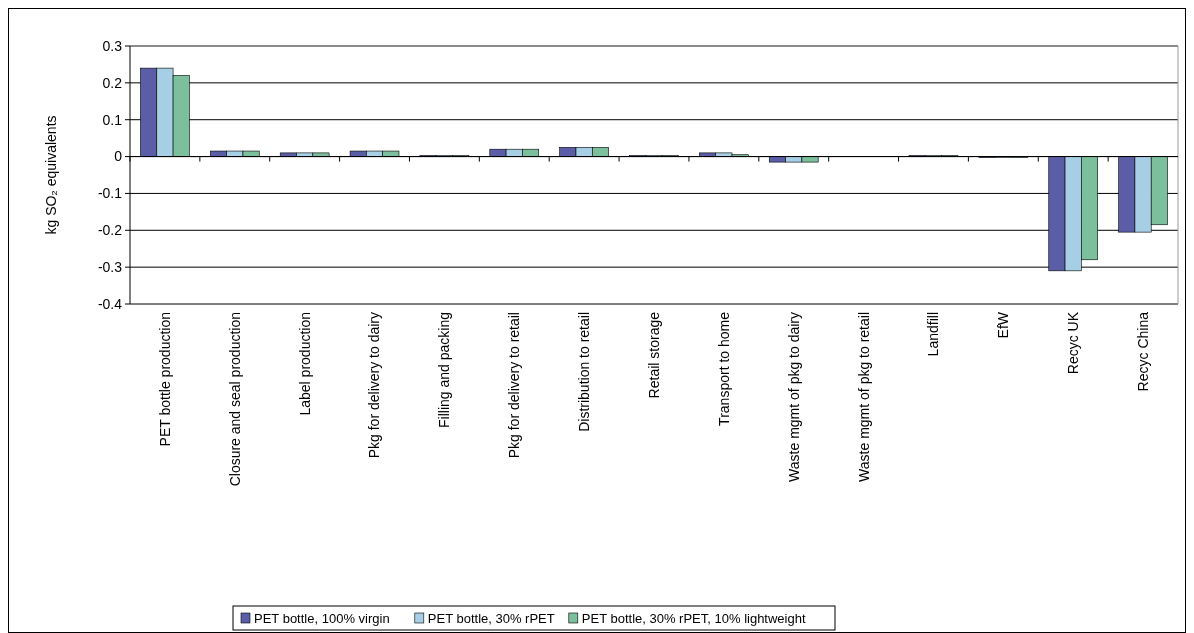  I want to click on y-tick-label: 0.2, so click(112, 82).